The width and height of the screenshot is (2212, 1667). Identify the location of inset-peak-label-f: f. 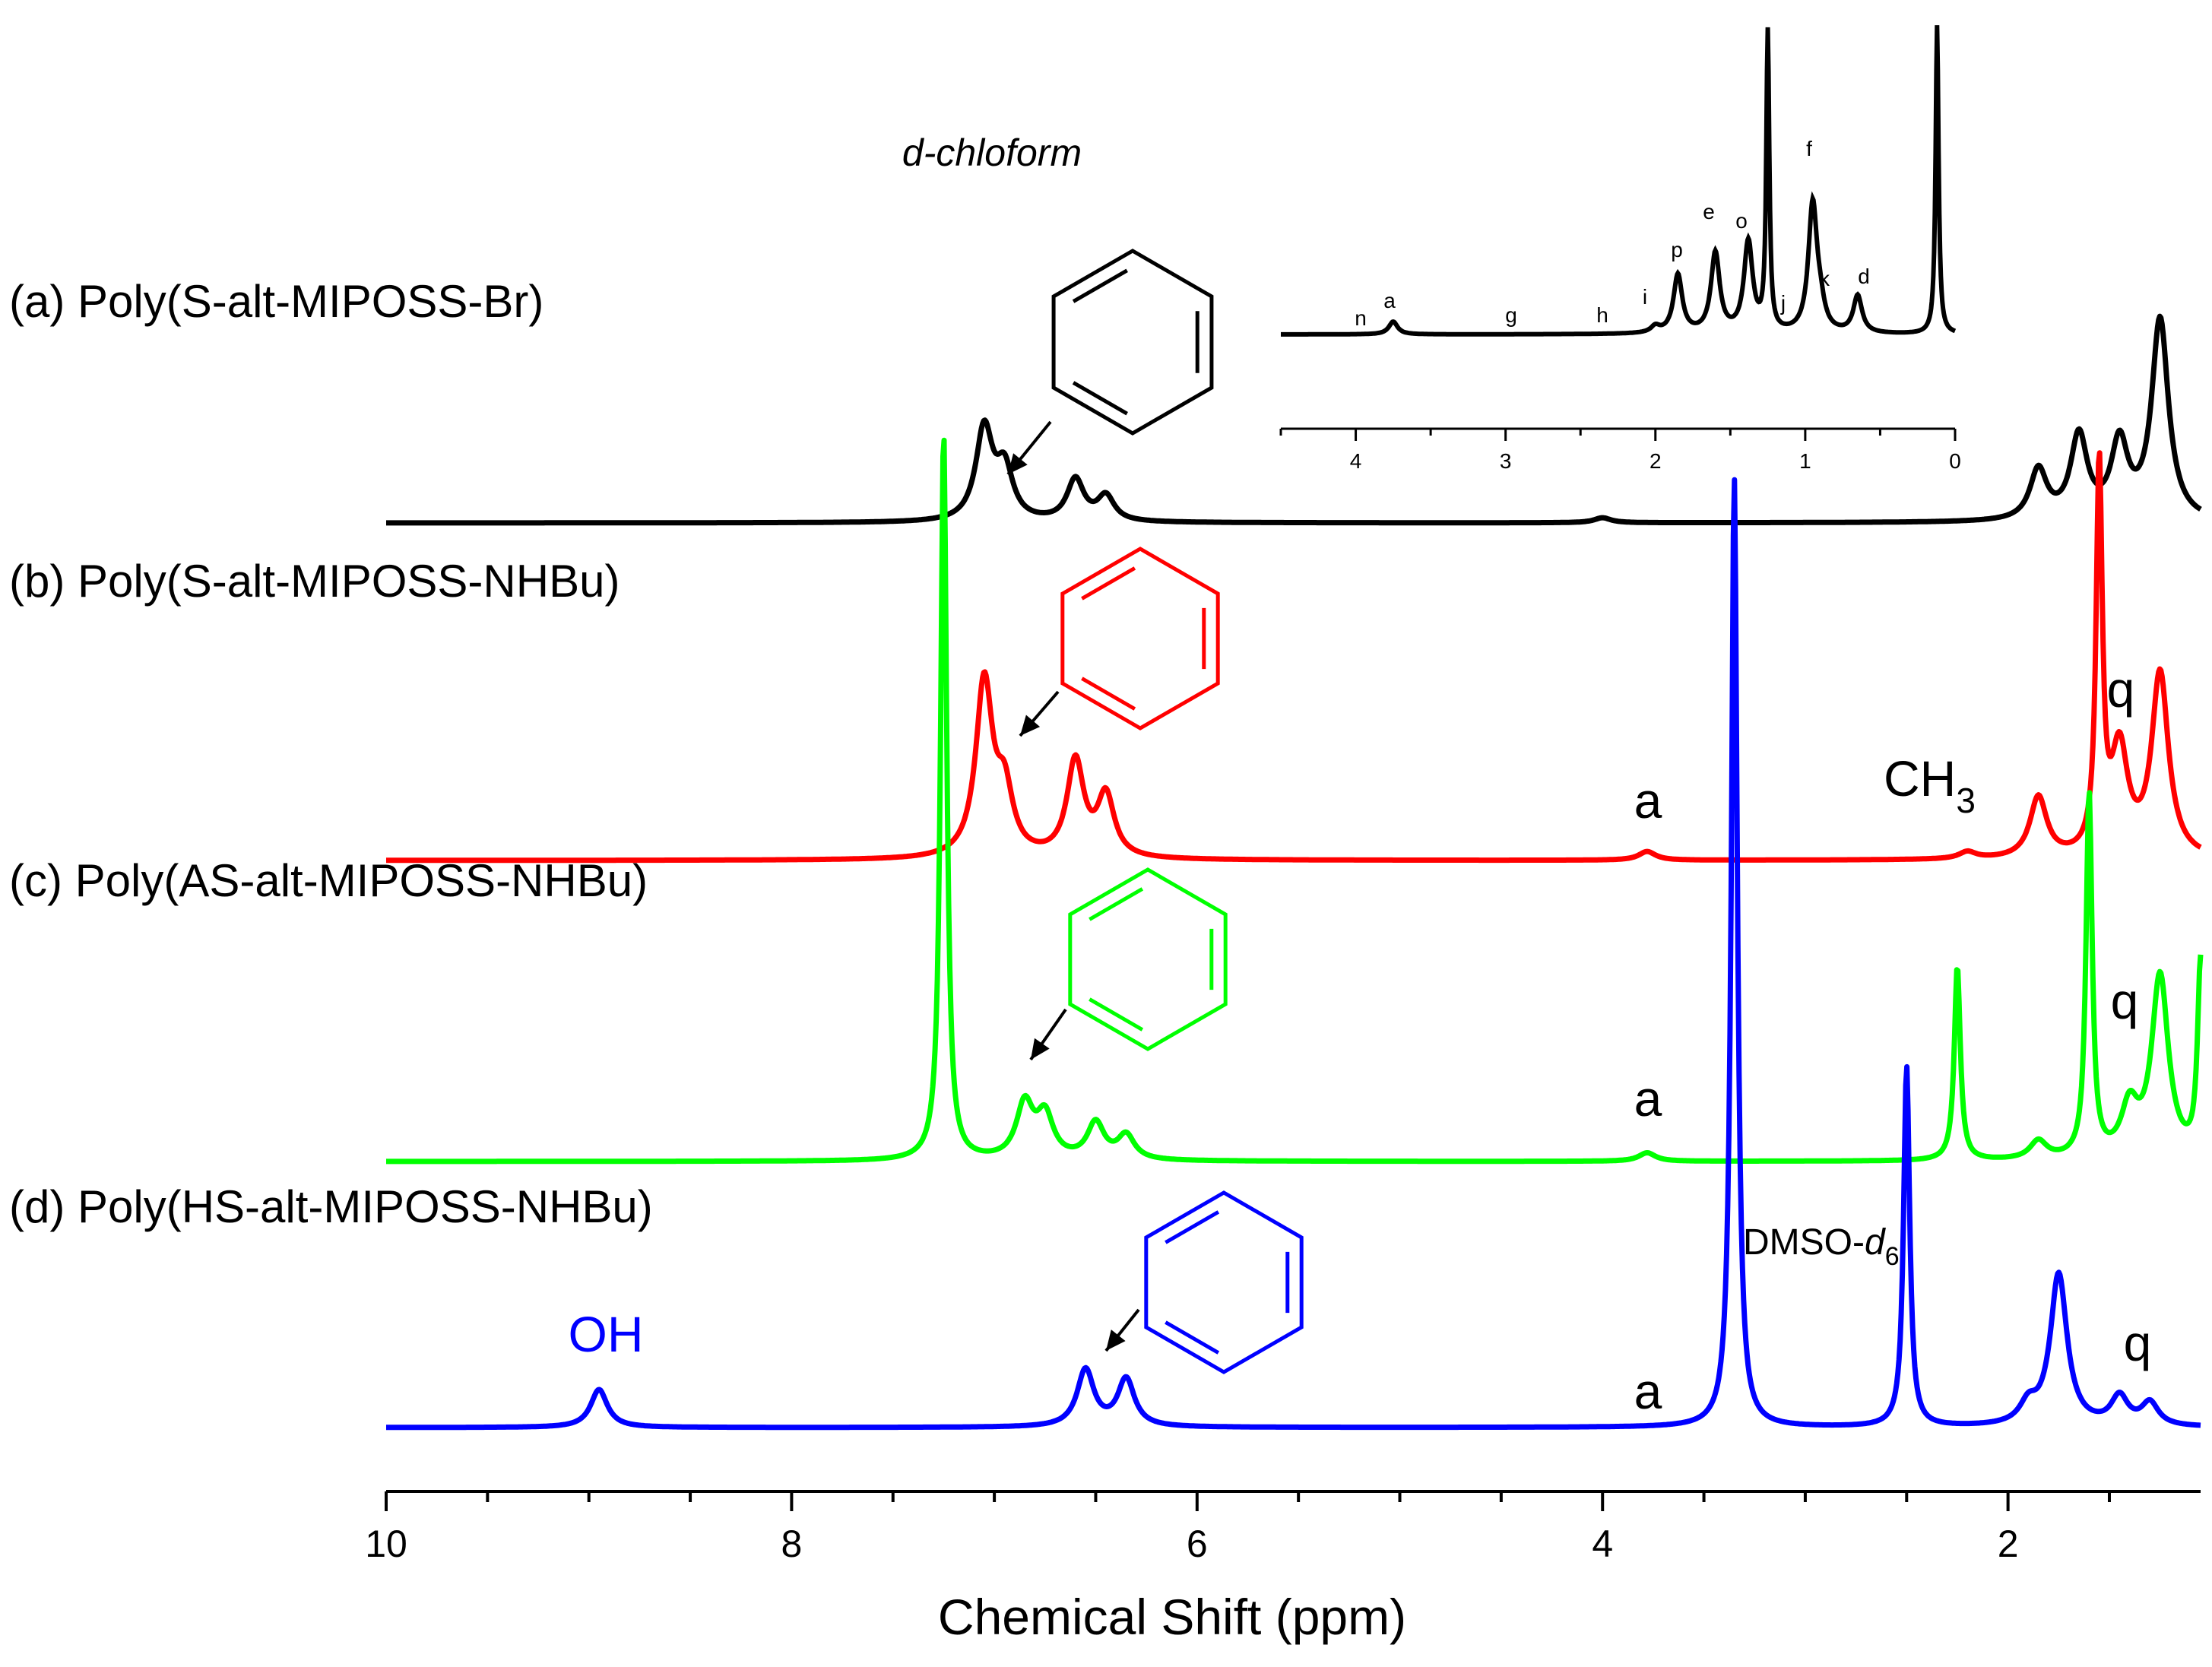
(1809, 148).